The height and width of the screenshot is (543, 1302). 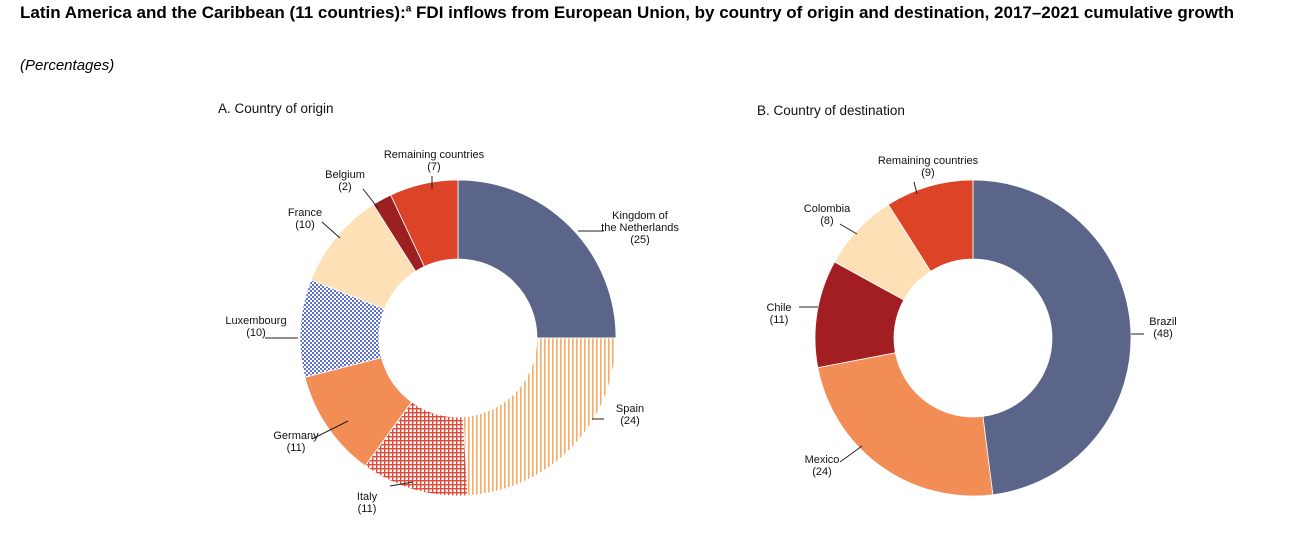 What do you see at coordinates (630, 421) in the screenshot?
I see `origin-value-spain: (24)` at bounding box center [630, 421].